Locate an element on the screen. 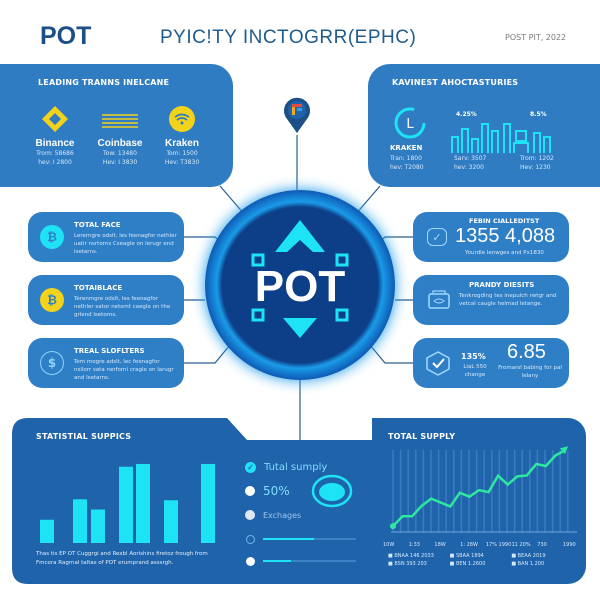  arrow-head is located at coordinates (564, 450).